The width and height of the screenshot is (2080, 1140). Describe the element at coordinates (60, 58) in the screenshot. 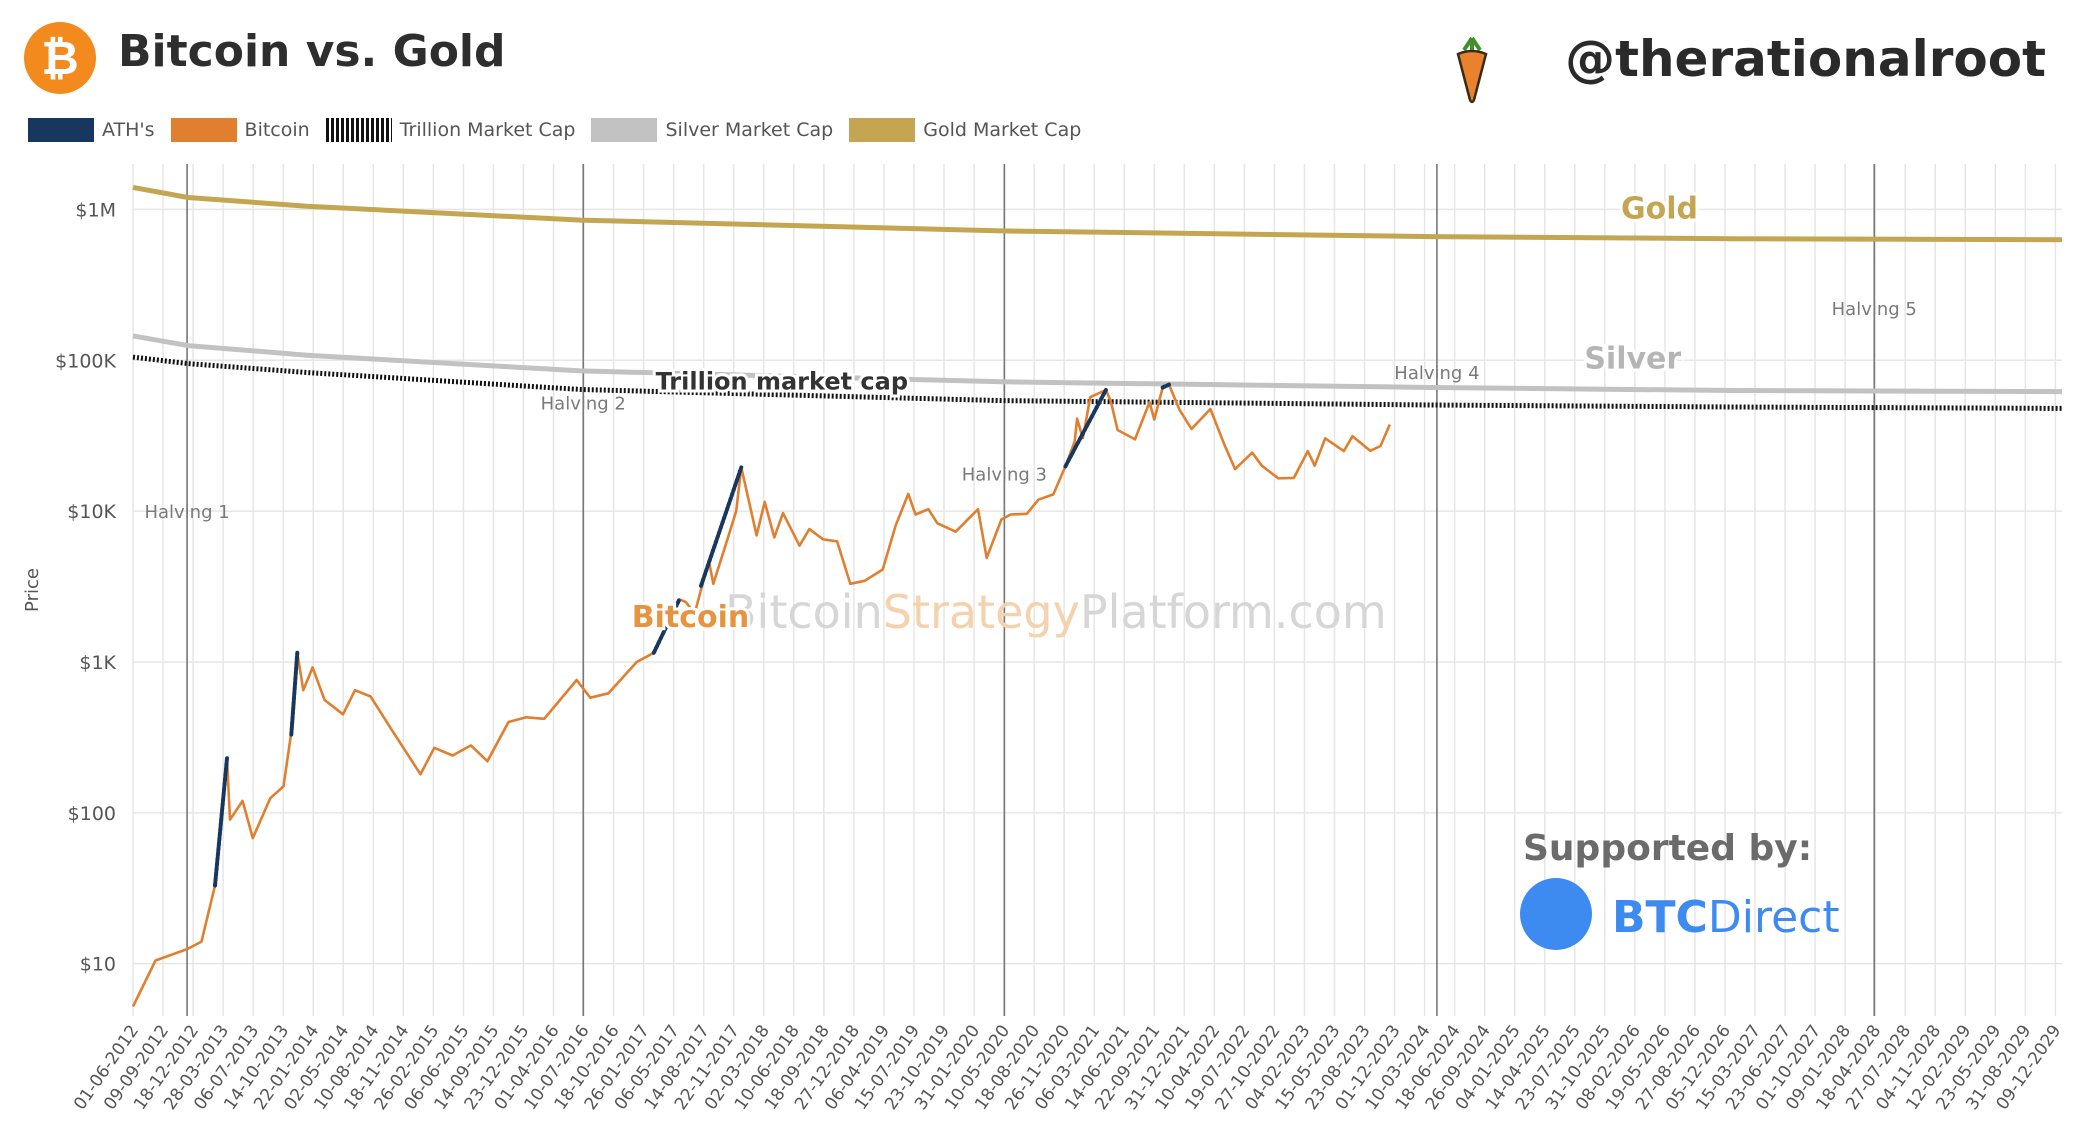

I see `bitcoin-logo-icon: ₿` at that location.